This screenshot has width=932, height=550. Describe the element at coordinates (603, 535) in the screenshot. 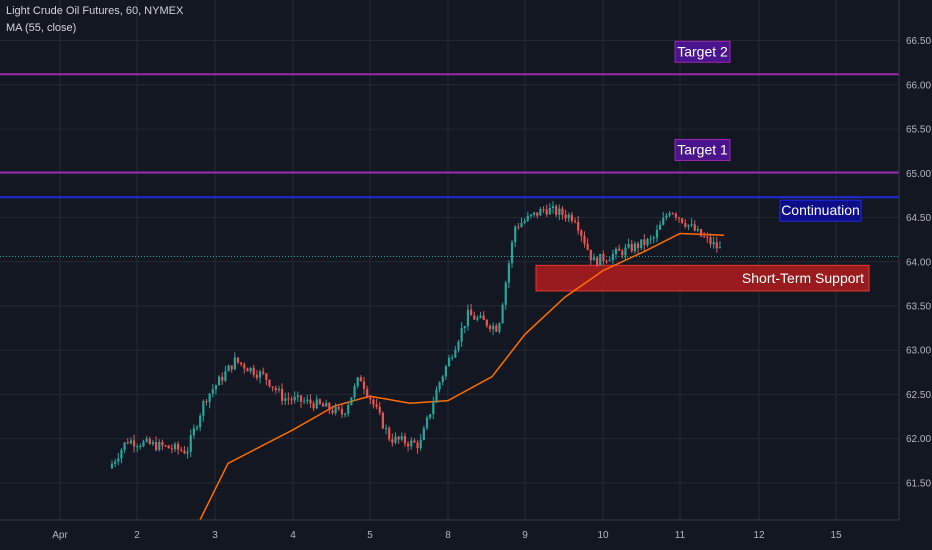

I see `x-tick-label: 10` at that location.